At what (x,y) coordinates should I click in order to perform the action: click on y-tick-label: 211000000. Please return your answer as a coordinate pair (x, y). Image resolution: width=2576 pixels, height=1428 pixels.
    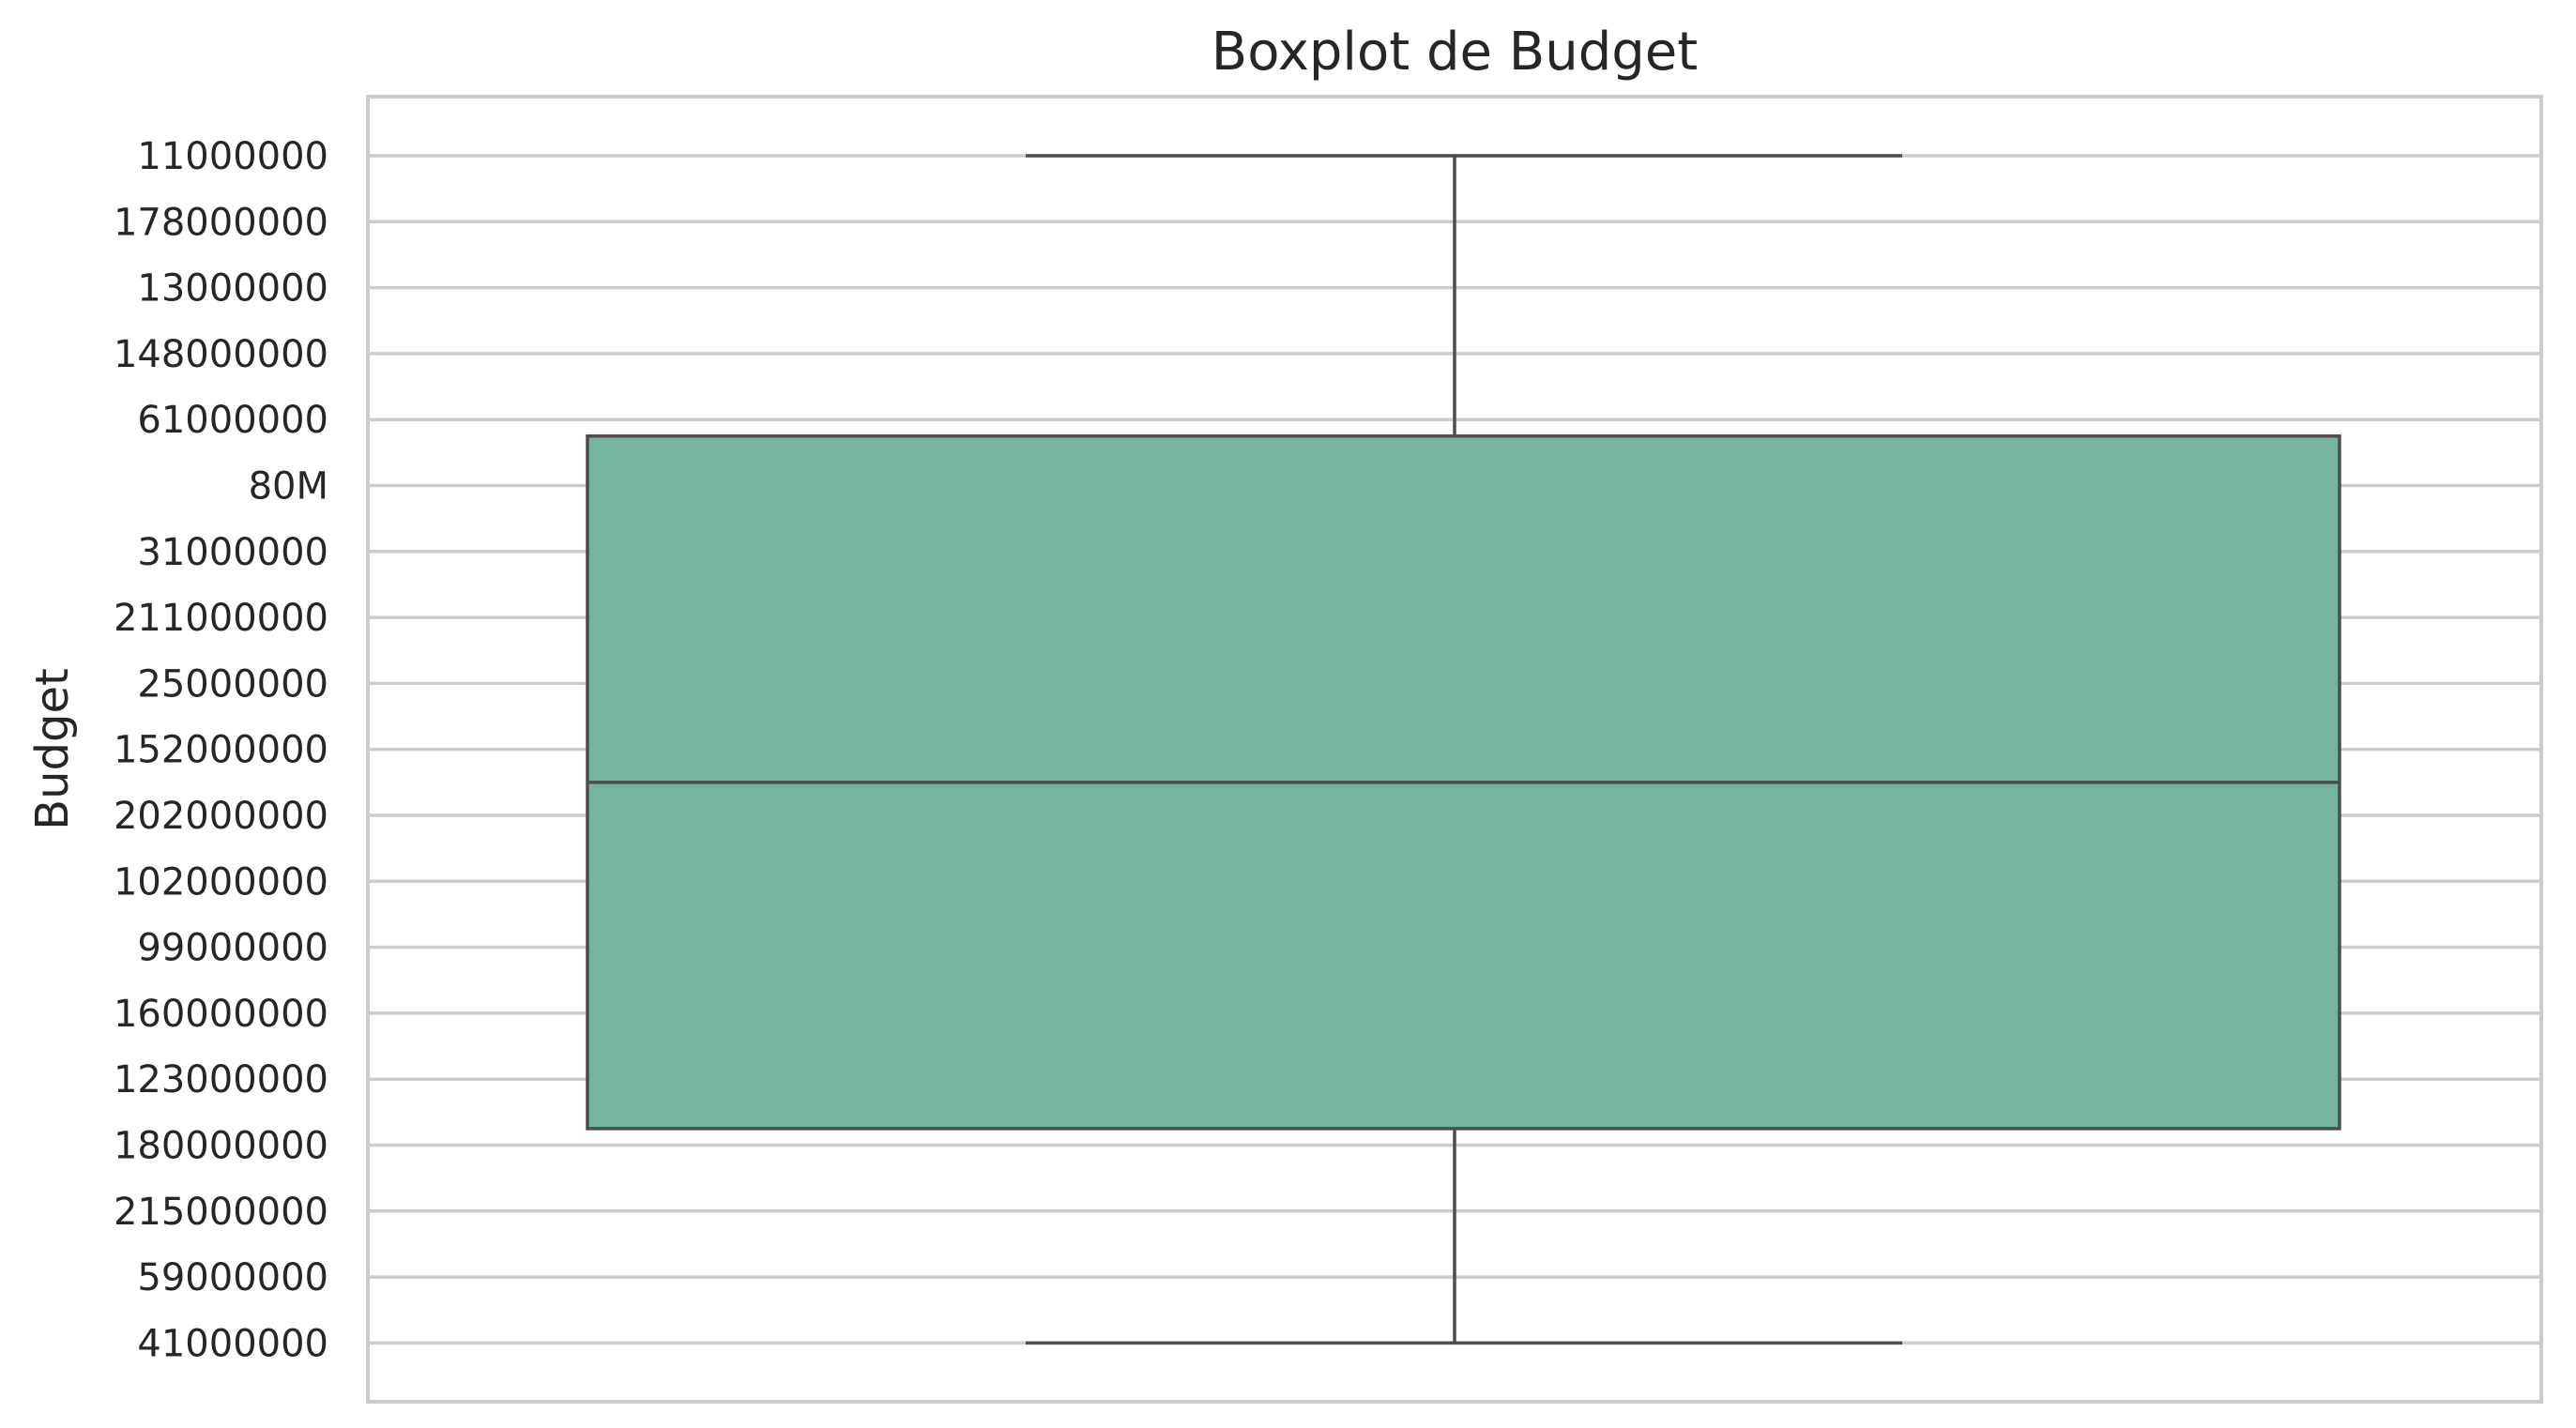
    Looking at the image, I should click on (221, 618).